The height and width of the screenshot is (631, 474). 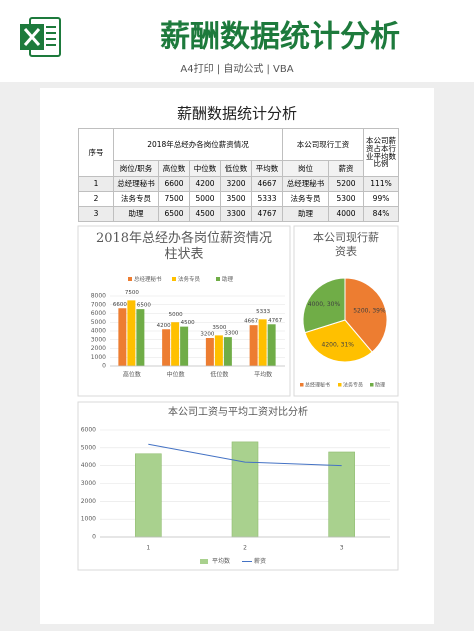 I want to click on header-cell: 序号, so click(x=96, y=152).